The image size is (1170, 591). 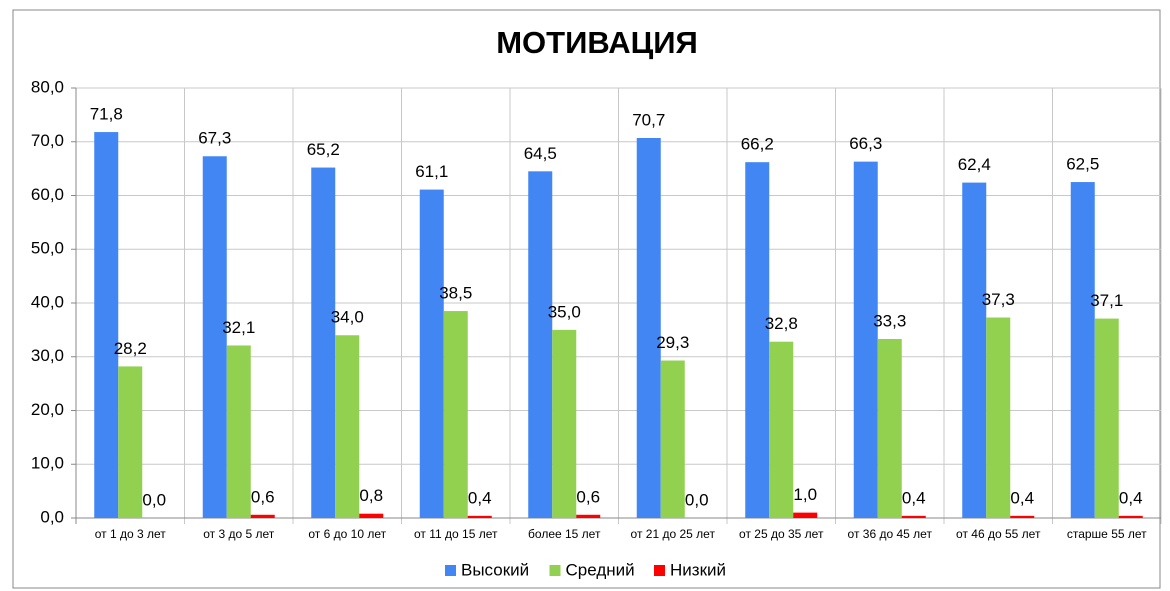 What do you see at coordinates (495, 569) in the screenshot?
I see `legend-label: Высокий` at bounding box center [495, 569].